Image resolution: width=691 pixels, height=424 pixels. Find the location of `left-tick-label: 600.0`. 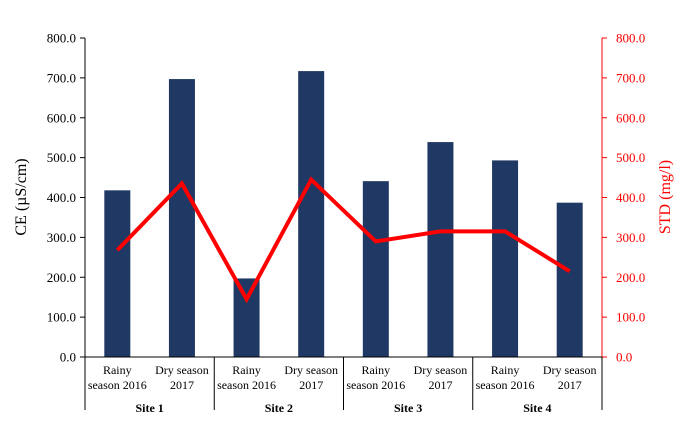

left-tick-label: 600.0 is located at coordinates (61, 117).